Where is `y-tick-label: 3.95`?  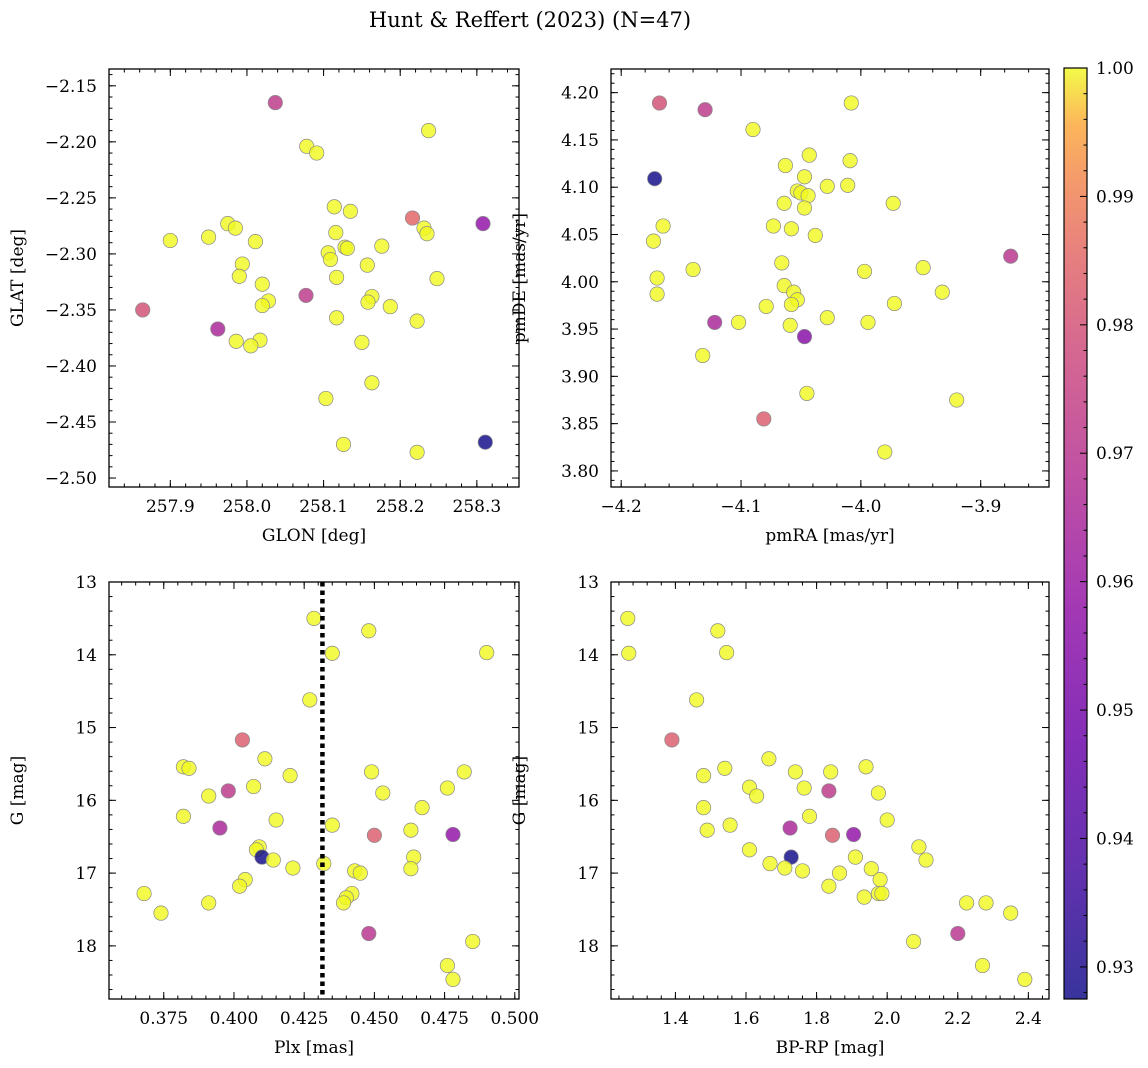
y-tick-label: 3.95 is located at coordinates (580, 330).